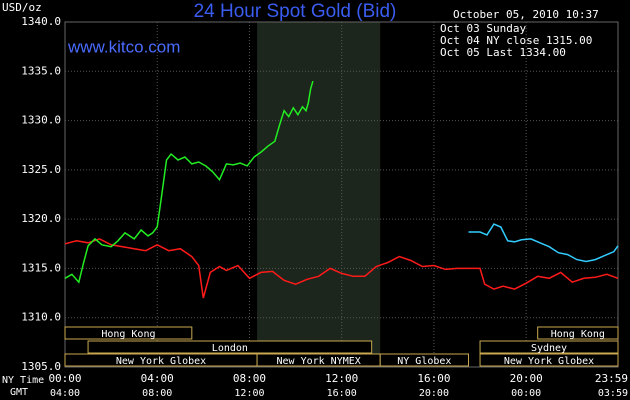  Describe the element at coordinates (526, 393) in the screenshot. I see `gmt-tick-label: 00:00` at that location.